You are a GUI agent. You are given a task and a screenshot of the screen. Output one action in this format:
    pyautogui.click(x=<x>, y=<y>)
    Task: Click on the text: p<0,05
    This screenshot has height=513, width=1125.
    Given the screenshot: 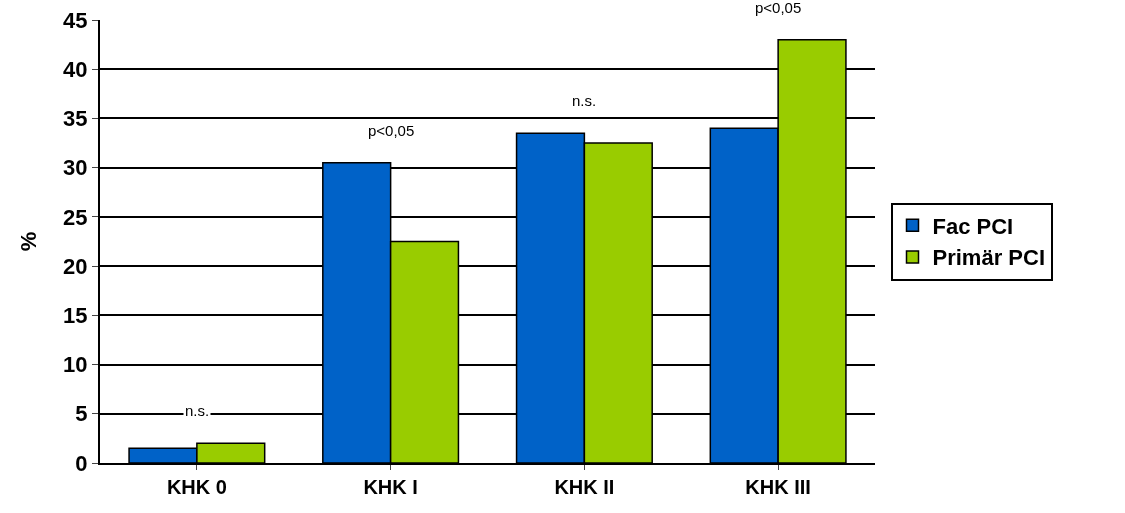 What is the action you would take?
    pyautogui.click(x=778, y=8)
    